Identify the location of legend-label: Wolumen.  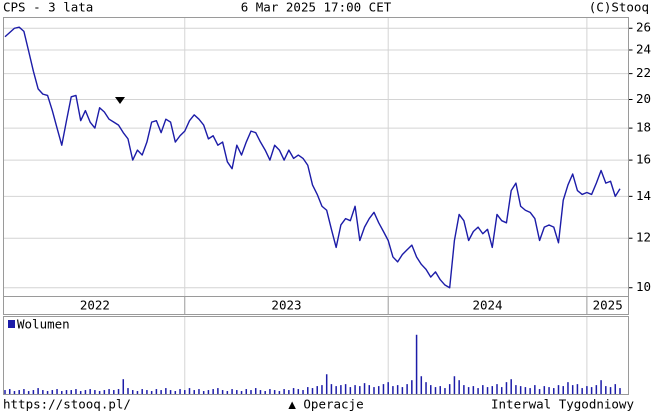
(43, 324).